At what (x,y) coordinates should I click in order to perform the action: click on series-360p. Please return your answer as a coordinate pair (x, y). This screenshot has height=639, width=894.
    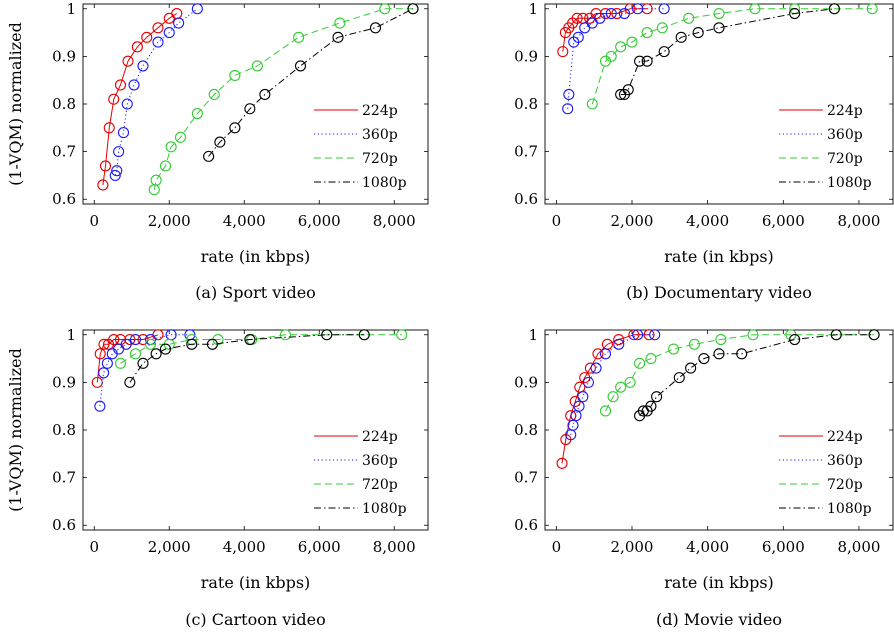
    Looking at the image, I should click on (616, 59).